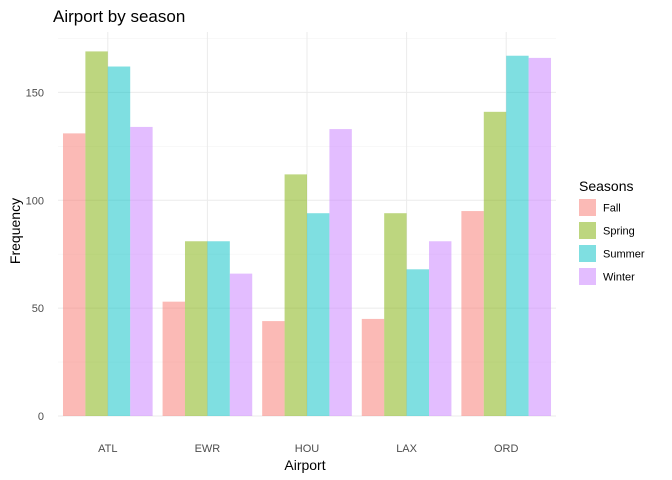  I want to click on legend: Seasons Fall Spring Summer Winter, so click(612, 231).